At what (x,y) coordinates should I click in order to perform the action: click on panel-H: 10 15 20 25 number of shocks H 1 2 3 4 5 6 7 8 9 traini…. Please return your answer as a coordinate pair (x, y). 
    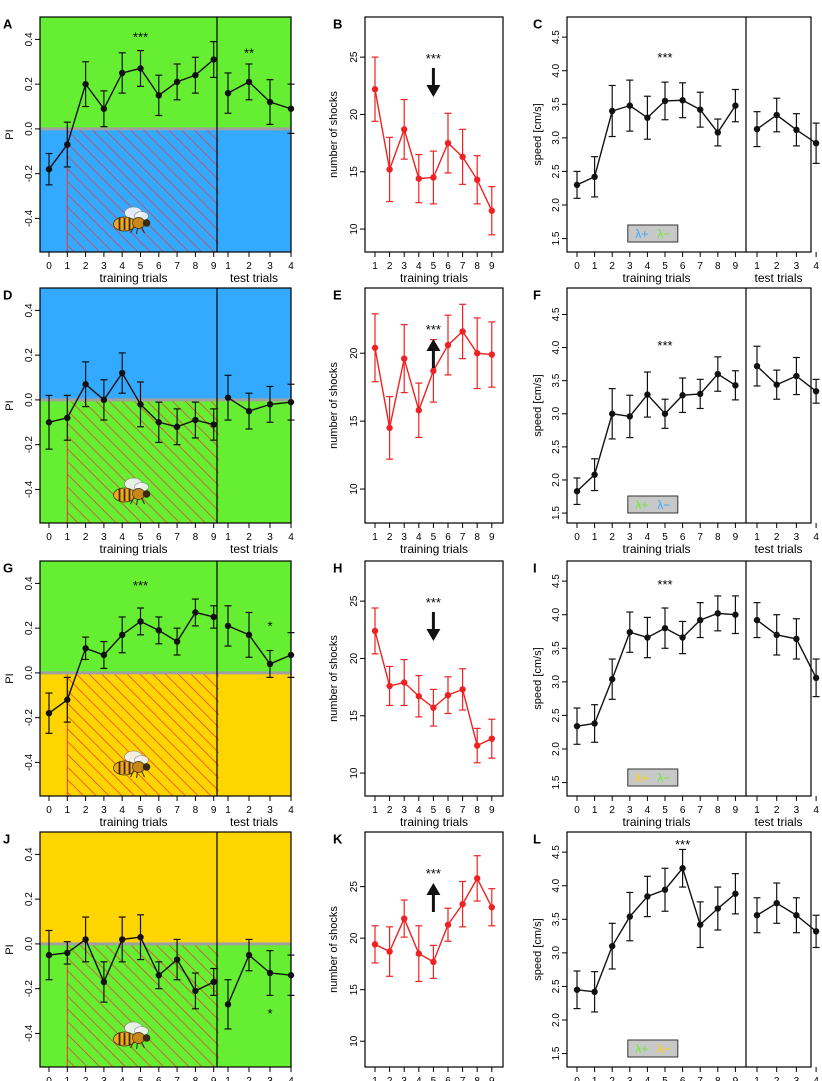
    Looking at the image, I should click on (416, 694).